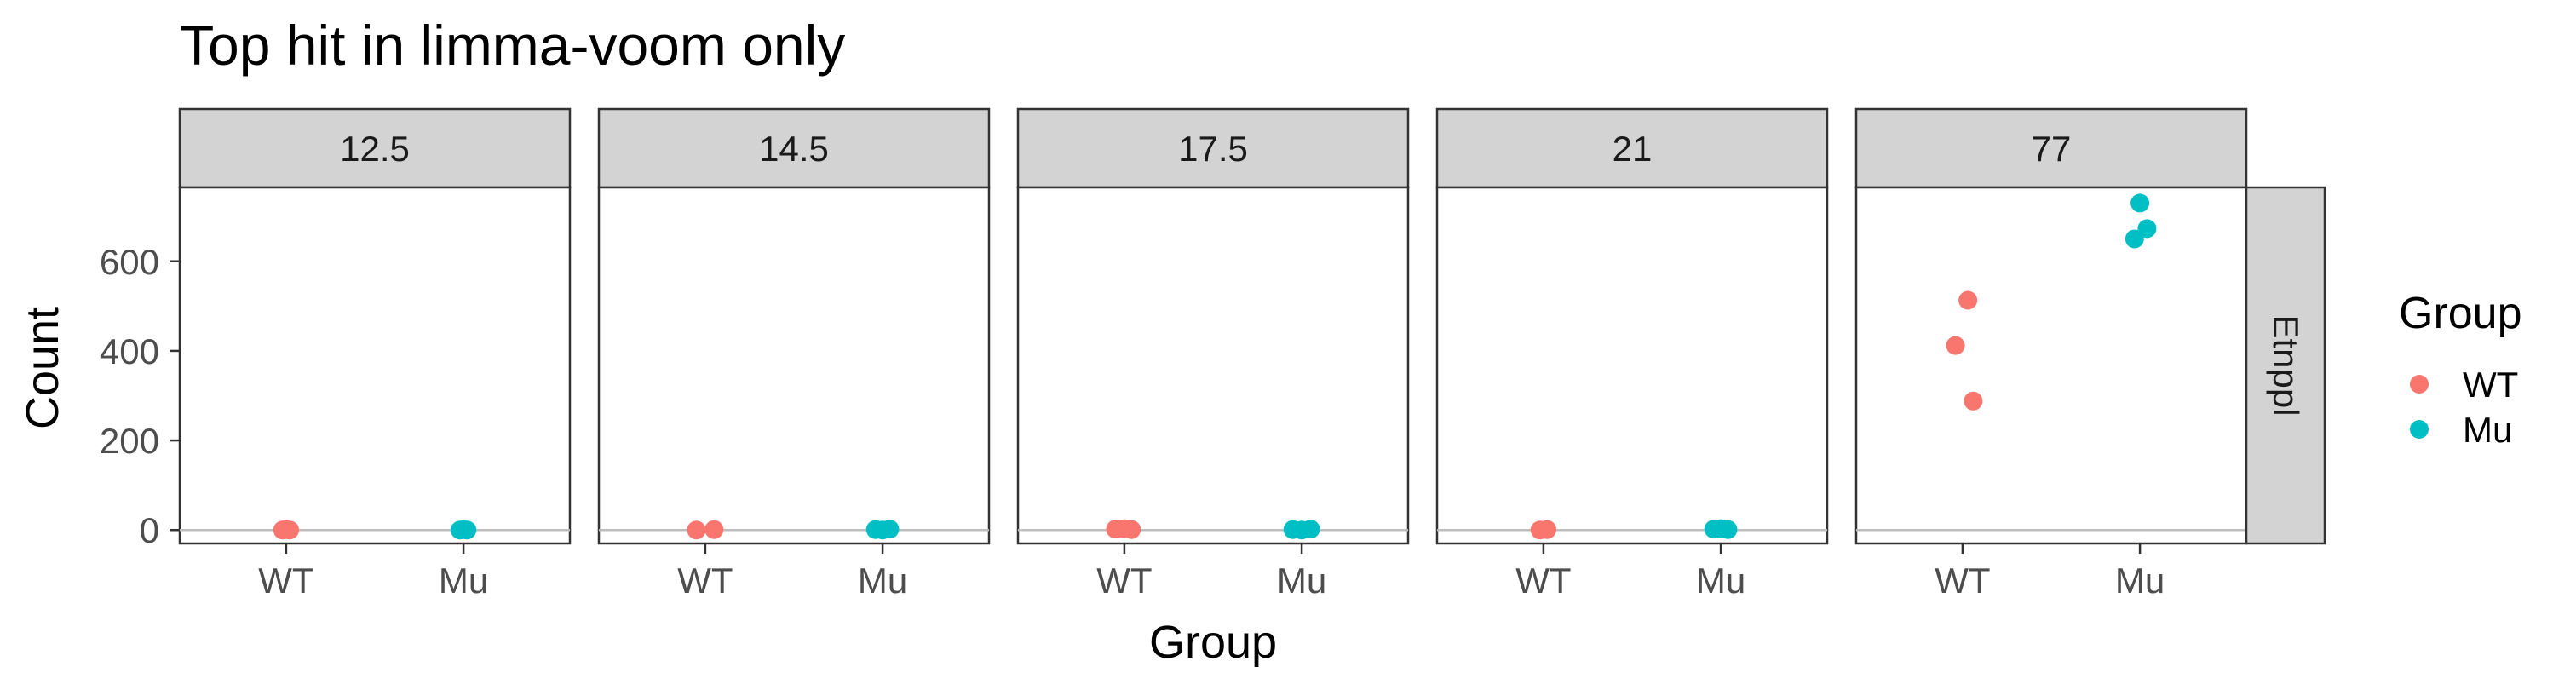 The height and width of the screenshot is (690, 2576). I want to click on legend-swatch-mu, so click(2420, 429).